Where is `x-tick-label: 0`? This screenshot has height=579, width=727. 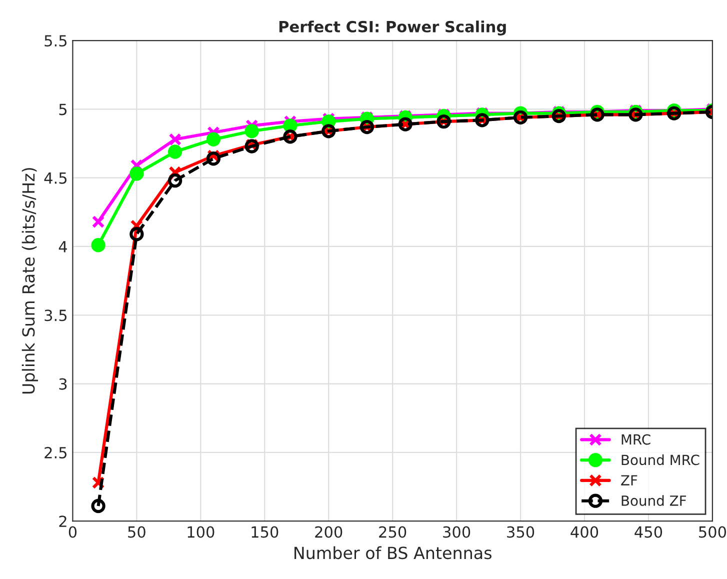 x-tick-label: 0 is located at coordinates (72, 532).